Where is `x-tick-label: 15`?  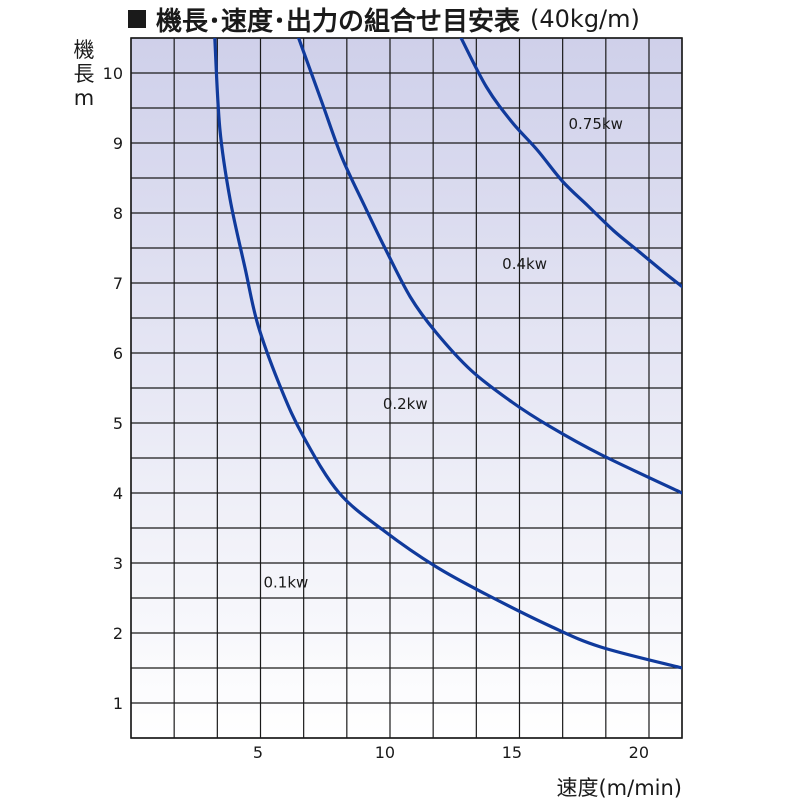
x-tick-label: 15 is located at coordinates (512, 752).